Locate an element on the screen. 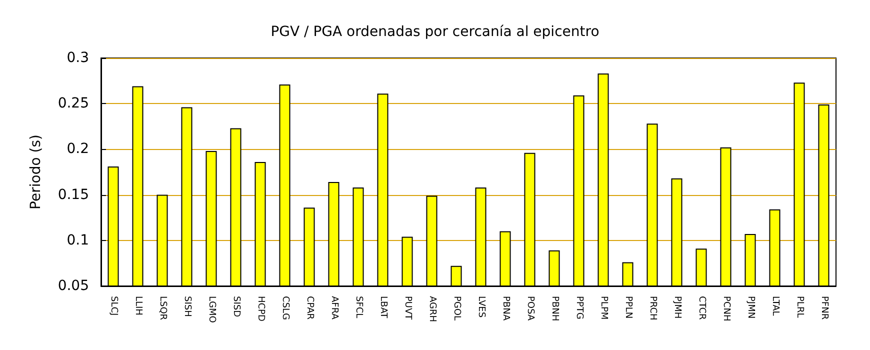 Image resolution: width=870 pixels, height=350 pixels. x-tick-label: POSA is located at coordinates (529, 309).